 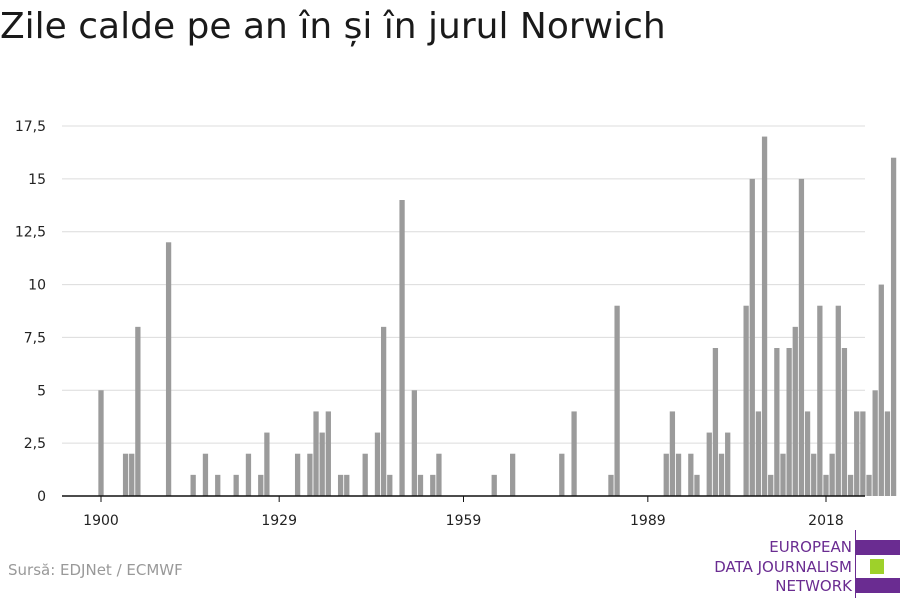 What do you see at coordinates (279, 521) in the screenshot?
I see `x-tick-label: 1929` at bounding box center [279, 521].